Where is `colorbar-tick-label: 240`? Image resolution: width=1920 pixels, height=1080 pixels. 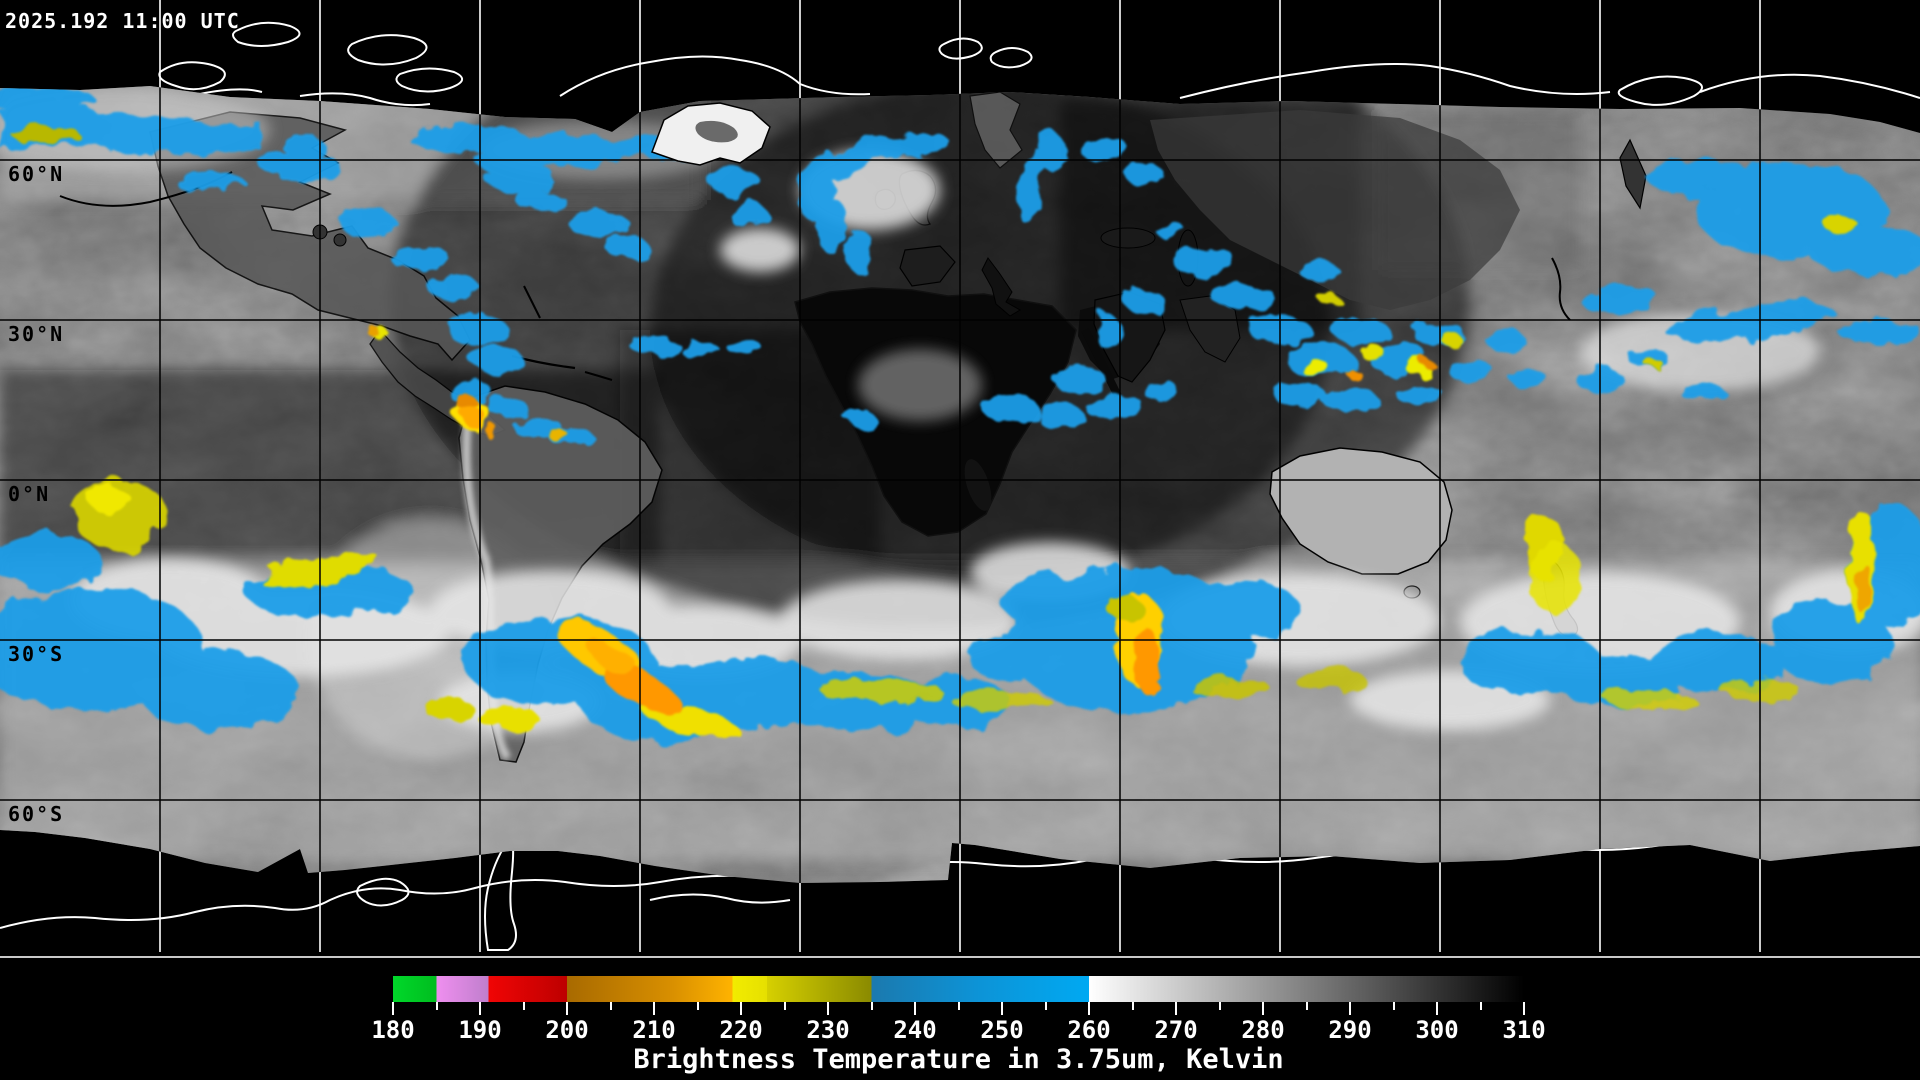 colorbar-tick-label: 240 is located at coordinates (915, 1030).